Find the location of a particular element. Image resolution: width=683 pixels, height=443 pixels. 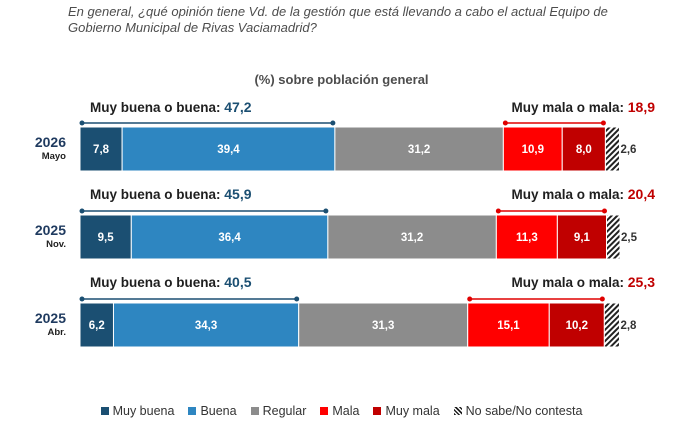

legend-item: Muy mala is located at coordinates (406, 411).